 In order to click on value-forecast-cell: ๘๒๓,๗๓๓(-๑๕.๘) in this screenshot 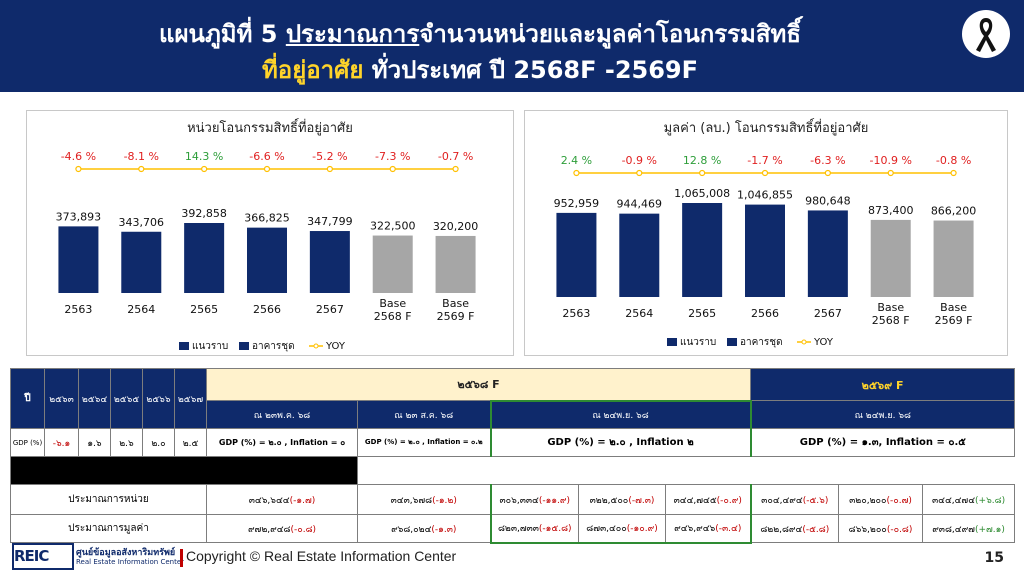, I will do `click(534, 529)`.